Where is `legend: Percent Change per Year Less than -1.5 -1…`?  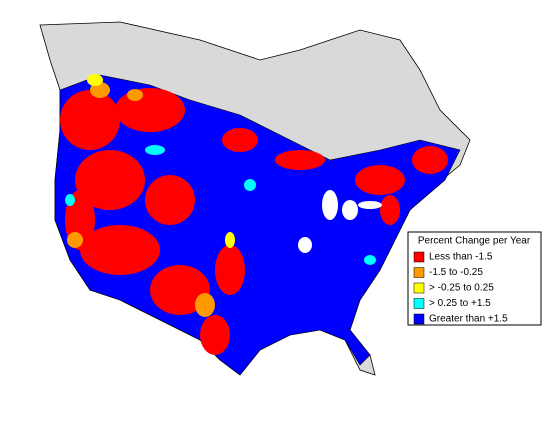 legend: Percent Change per Year Less than -1.5 -1… is located at coordinates (474, 278).